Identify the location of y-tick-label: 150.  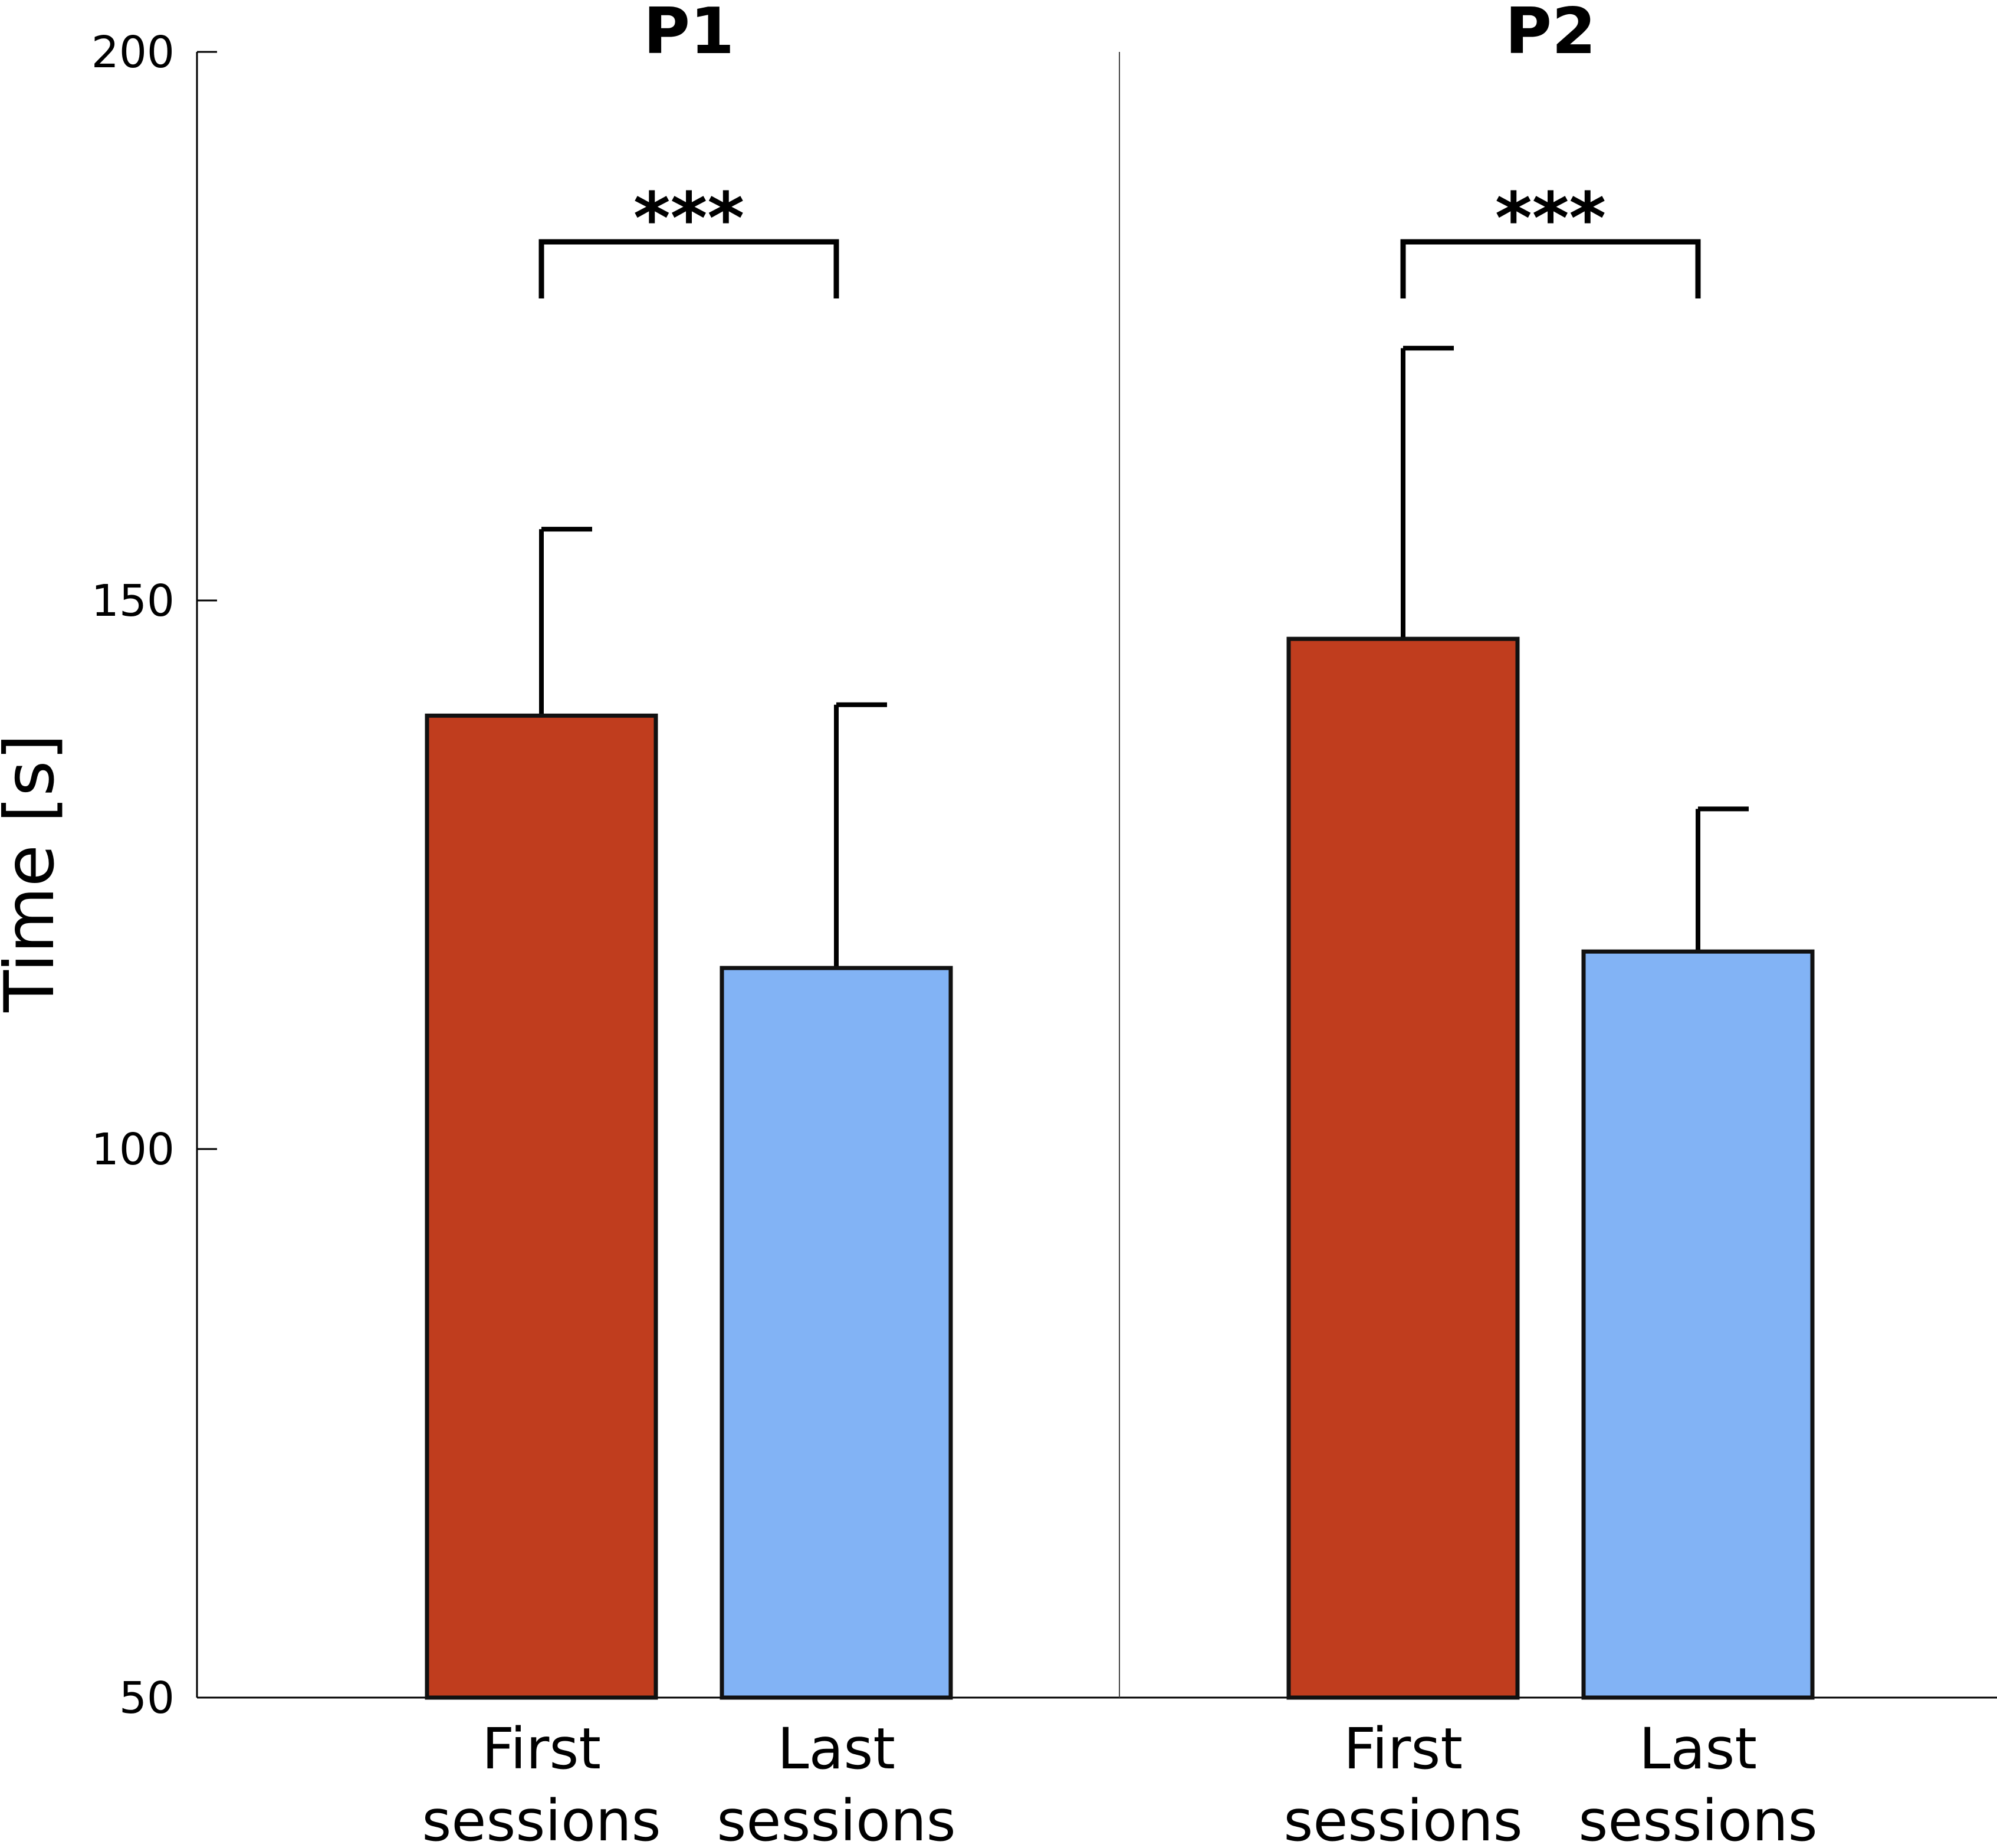
(133, 601).